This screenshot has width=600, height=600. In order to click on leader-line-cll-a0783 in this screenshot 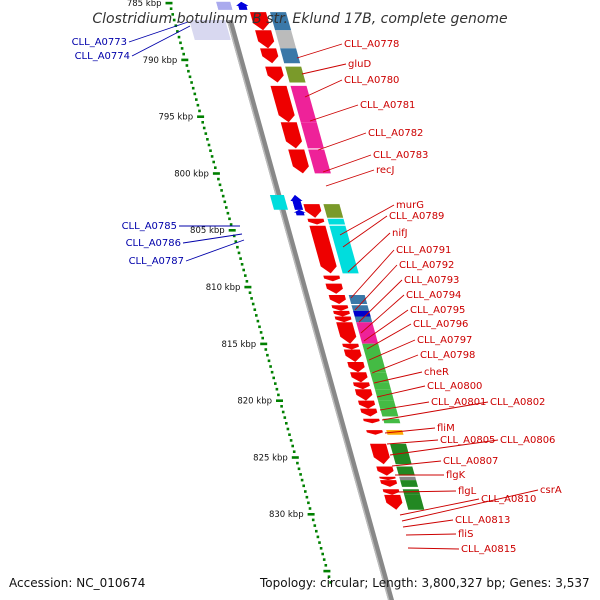, I will do `click(347, 163)`.